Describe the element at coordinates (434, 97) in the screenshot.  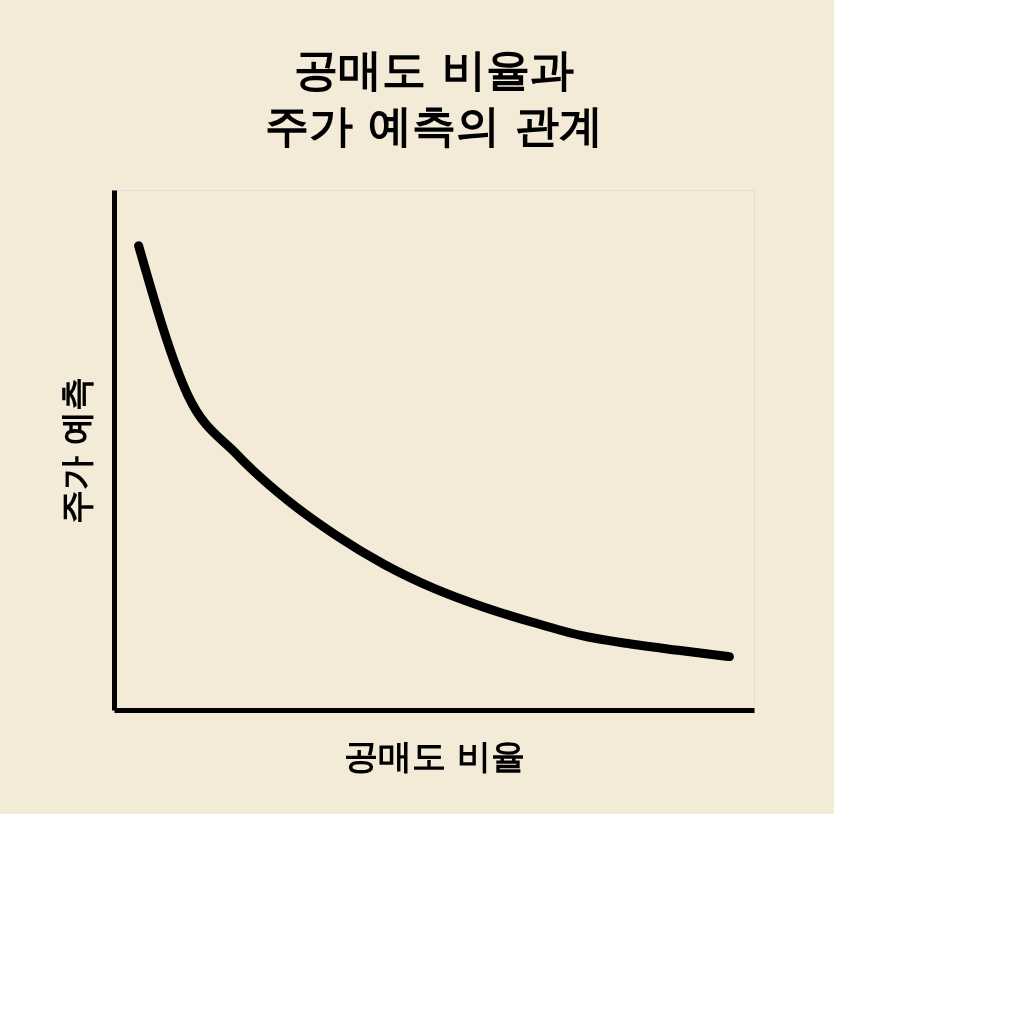
I see `chart-title: 공매도 비율과 주가 예측의 관계` at that location.